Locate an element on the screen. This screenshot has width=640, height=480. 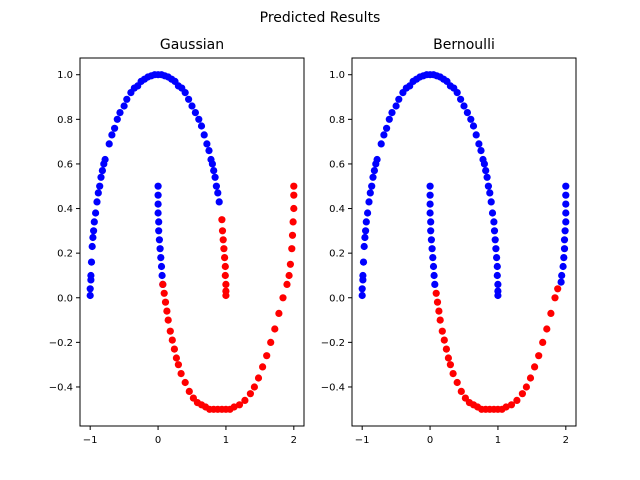
gaussian-xtick-label-1: 0 is located at coordinates (158, 440).